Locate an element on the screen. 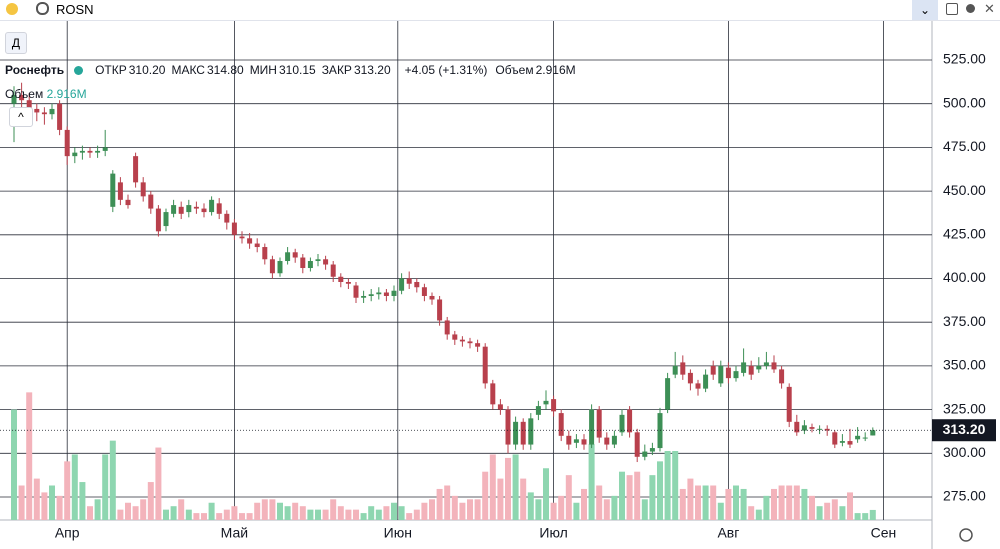  y-tick-label: 425.00 is located at coordinates (964, 234).